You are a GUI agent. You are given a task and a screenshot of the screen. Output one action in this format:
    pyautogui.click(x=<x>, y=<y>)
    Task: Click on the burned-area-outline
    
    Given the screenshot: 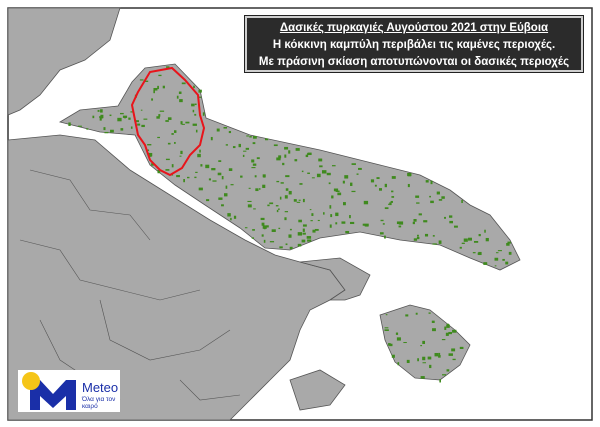 What is the action you would take?
    pyautogui.click(x=168, y=121)
    